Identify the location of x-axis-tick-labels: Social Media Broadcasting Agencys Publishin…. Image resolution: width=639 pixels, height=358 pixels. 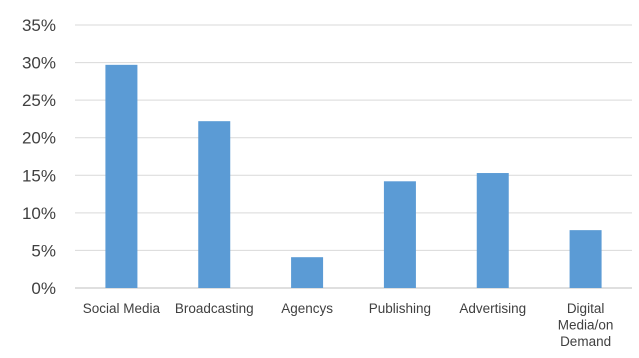
(348, 325).